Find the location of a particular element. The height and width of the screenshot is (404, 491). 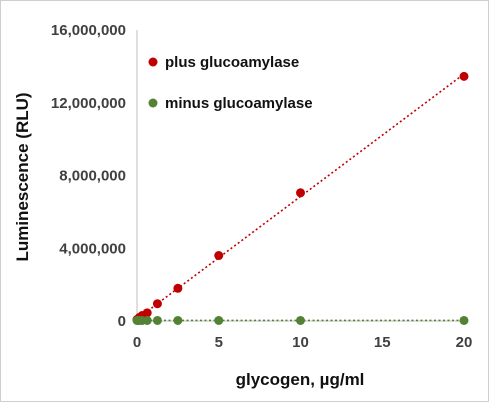

y-tick-label: 8,000,000 is located at coordinates (92, 176).